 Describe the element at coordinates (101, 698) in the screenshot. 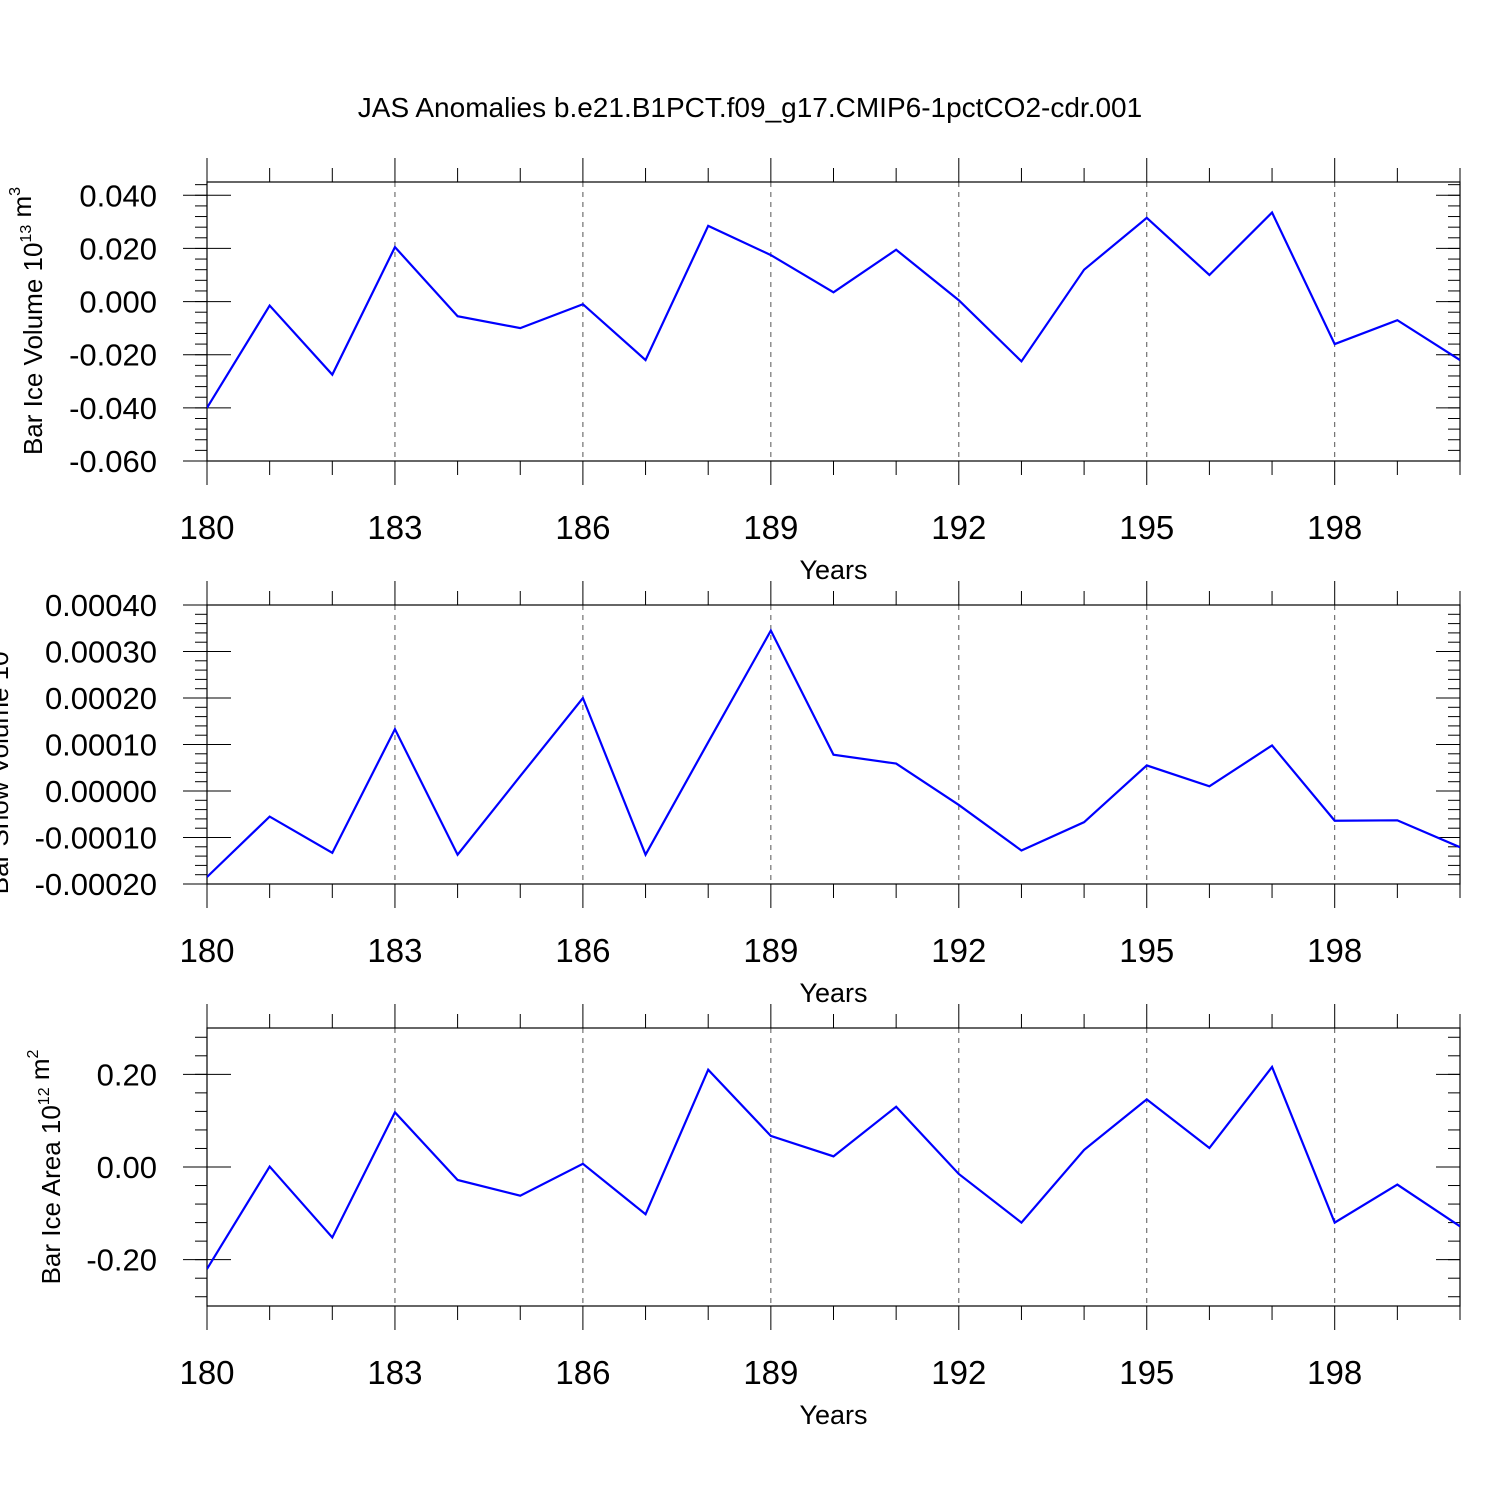

I see `y-tick-label: 0.00020` at that location.